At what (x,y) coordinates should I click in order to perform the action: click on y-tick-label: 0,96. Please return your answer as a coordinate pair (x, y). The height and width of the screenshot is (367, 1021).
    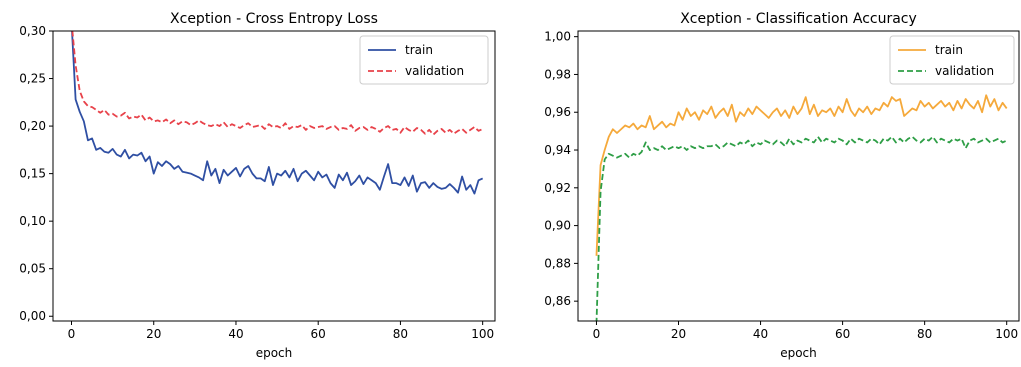
    Looking at the image, I should click on (557, 112).